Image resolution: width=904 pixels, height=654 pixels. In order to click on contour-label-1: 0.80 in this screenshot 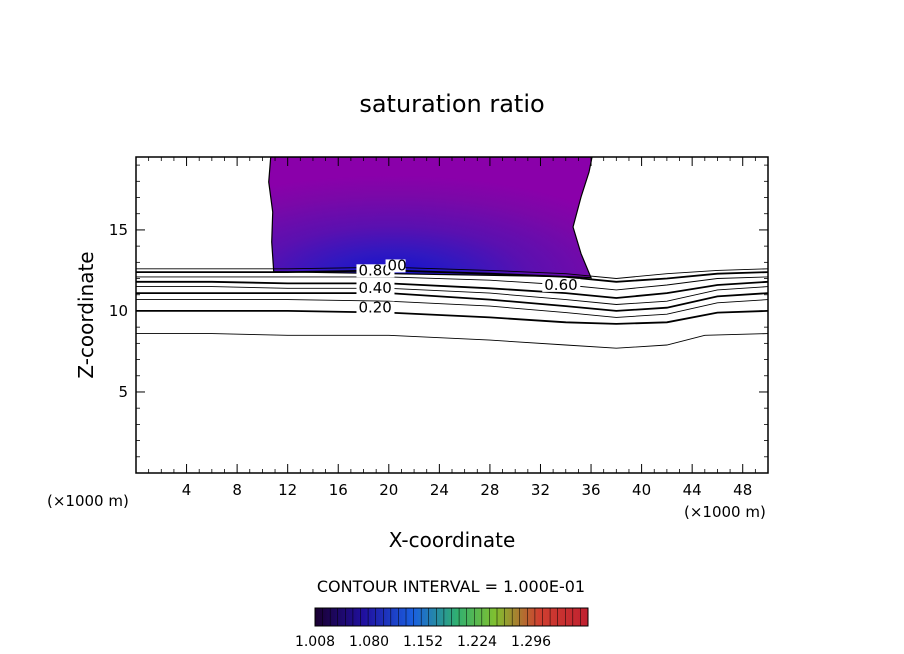, I will do `click(374, 270)`.